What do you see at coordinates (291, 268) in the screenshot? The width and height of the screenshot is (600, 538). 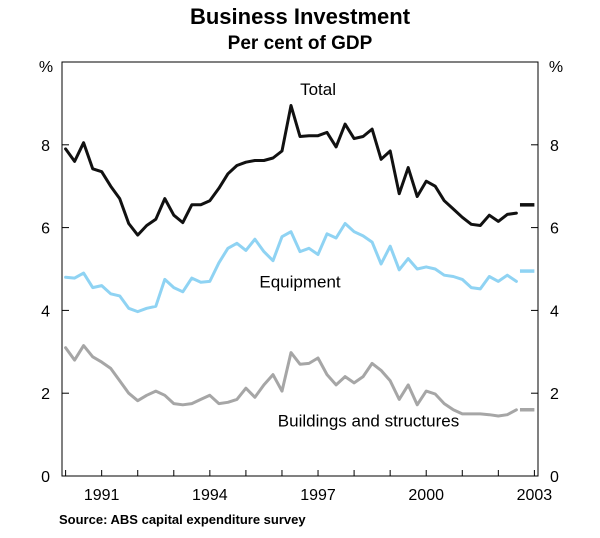 I see `series-line-equipment` at bounding box center [291, 268].